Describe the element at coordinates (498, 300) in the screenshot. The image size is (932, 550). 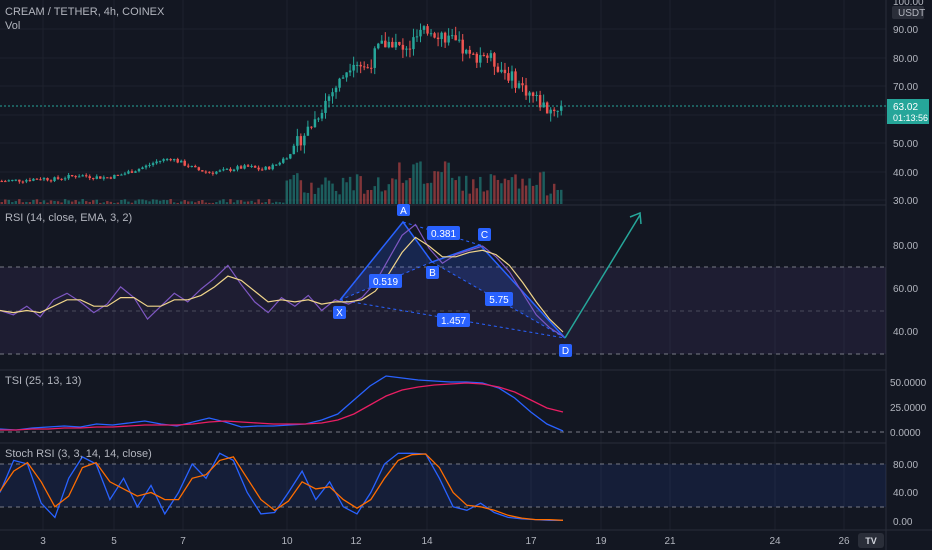
I see `pattern-bd` at that location.